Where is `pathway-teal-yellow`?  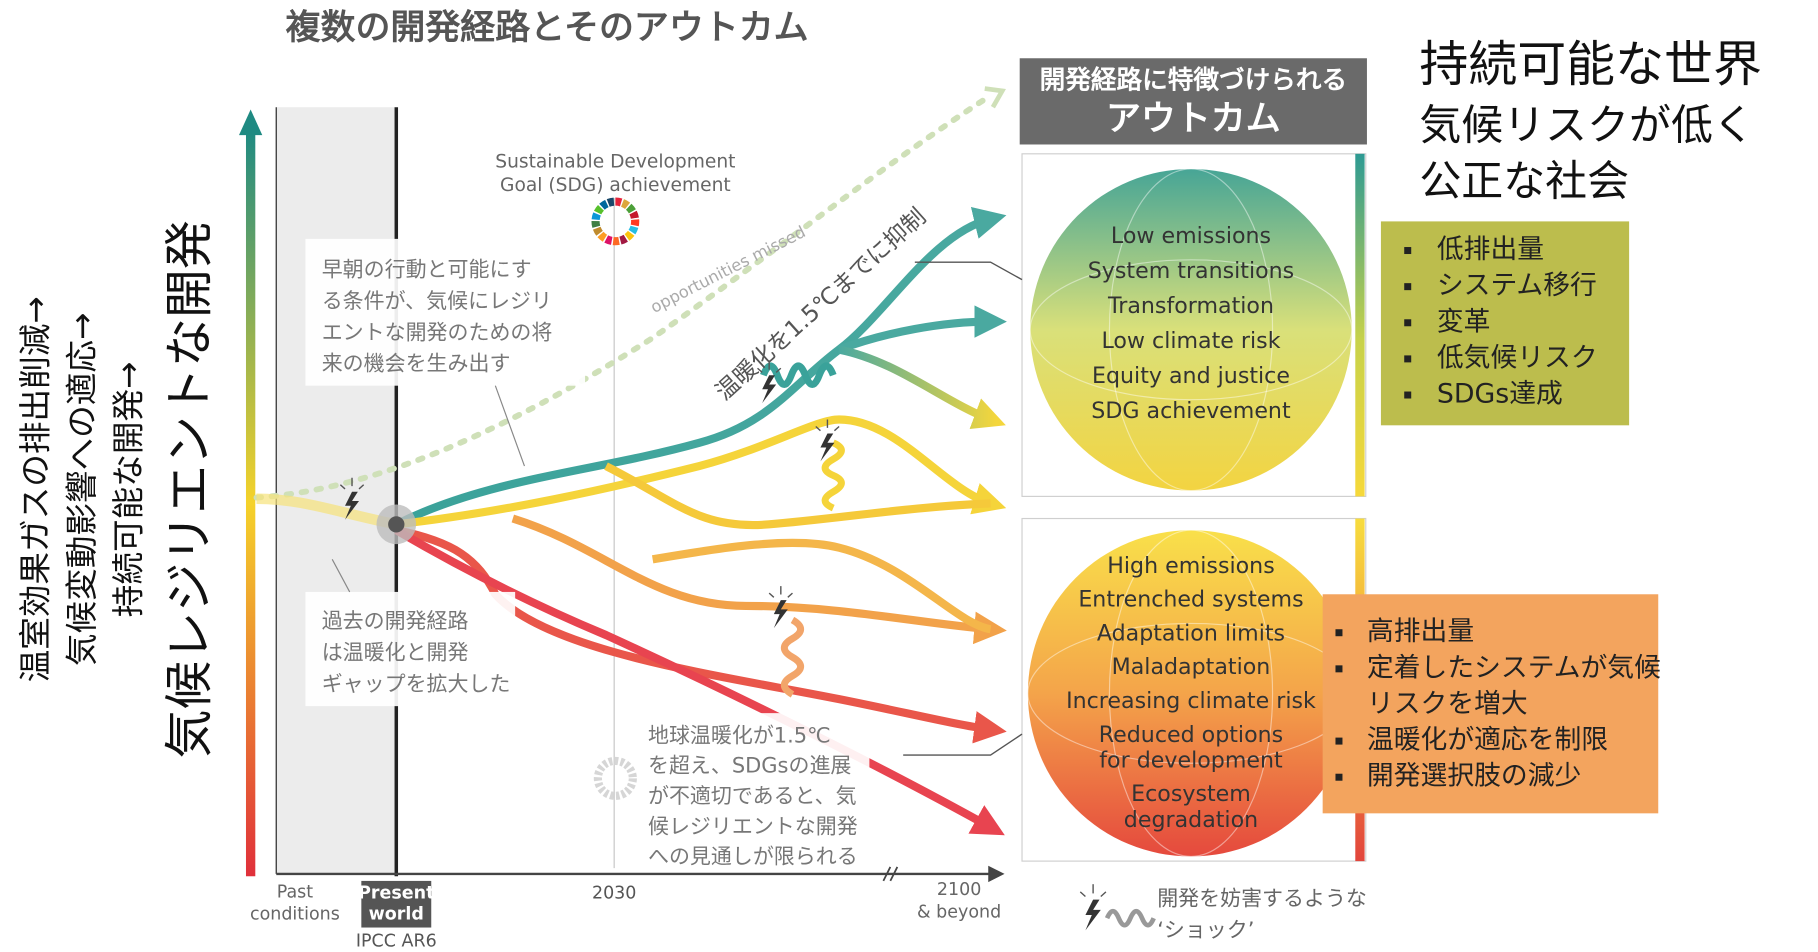 pathway-teal-yellow is located at coordinates (922, 387).